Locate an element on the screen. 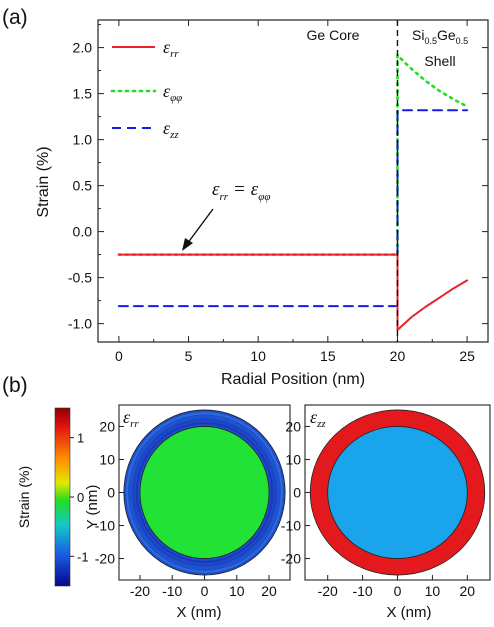  x-tick-label: 15 is located at coordinates (328, 356).